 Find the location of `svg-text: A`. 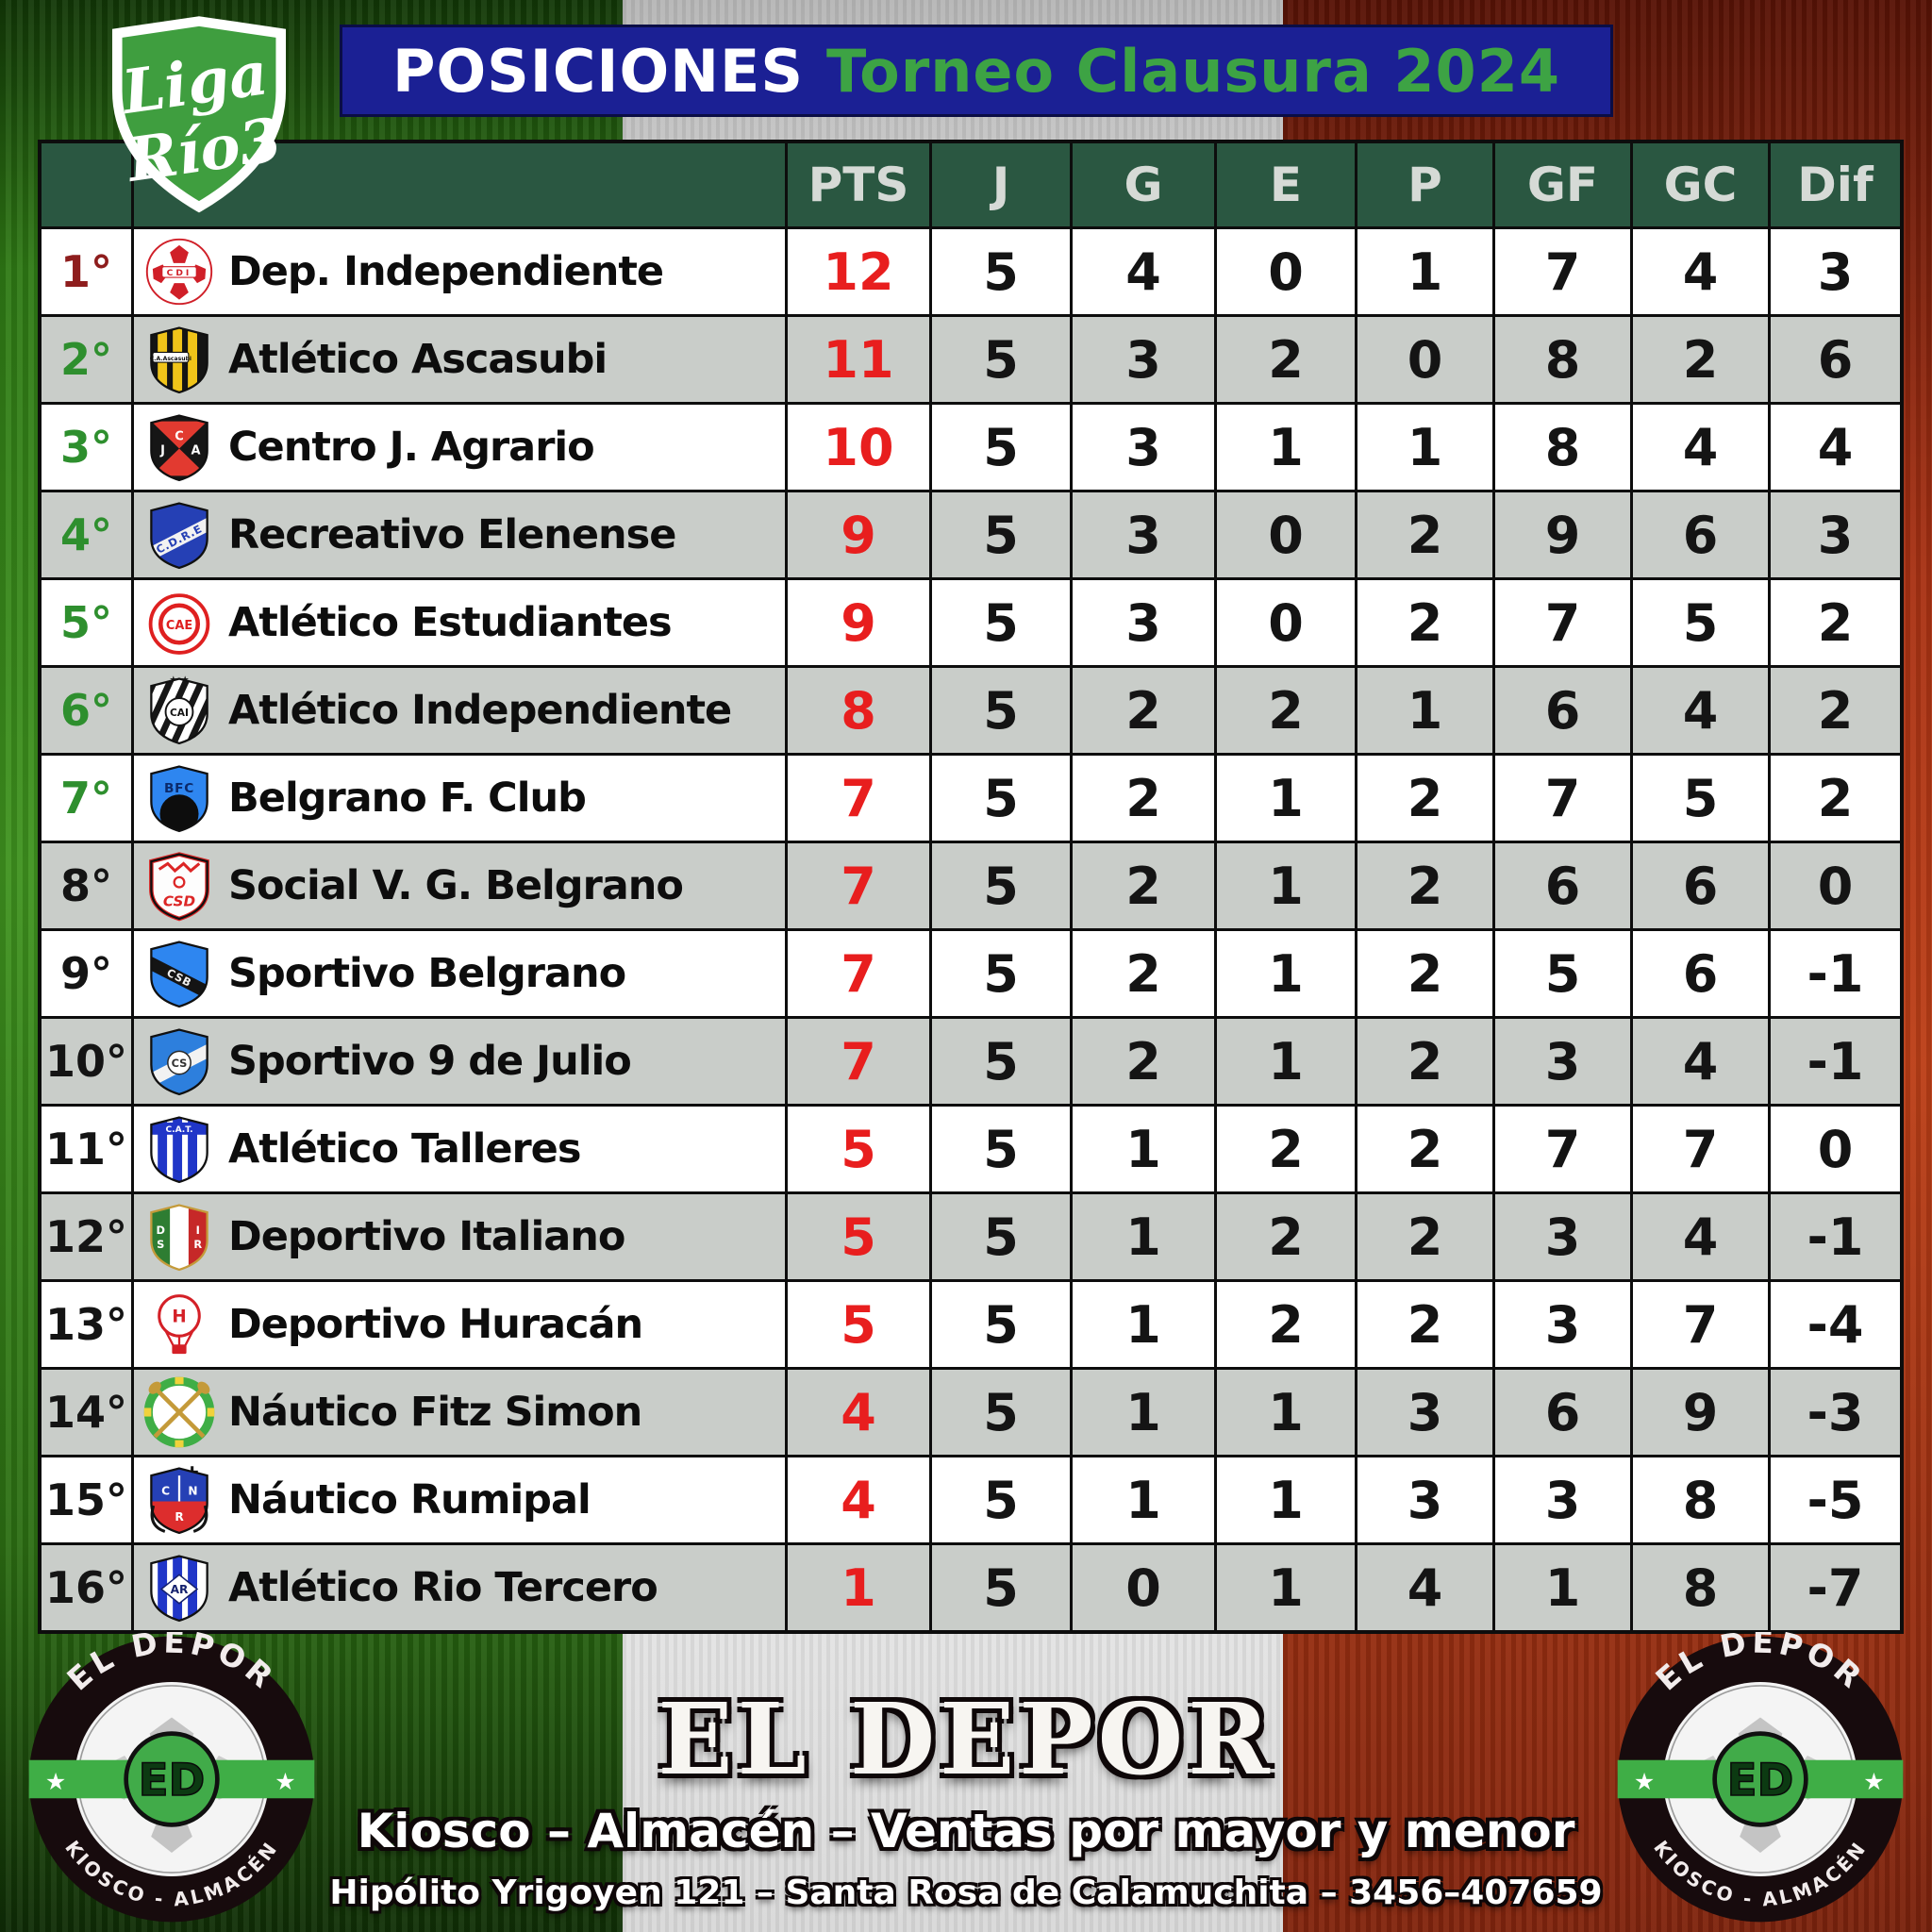

svg-text: A is located at coordinates (195, 451).